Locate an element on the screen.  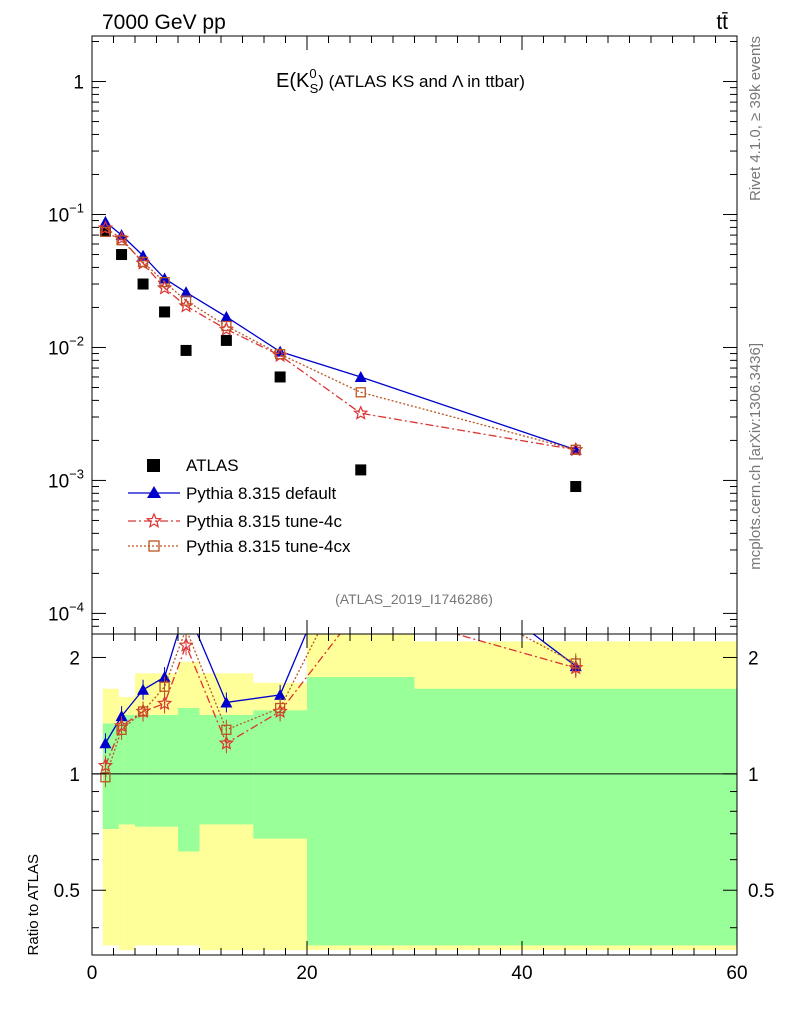
legend-star-shape is located at coordinates (154, 520).